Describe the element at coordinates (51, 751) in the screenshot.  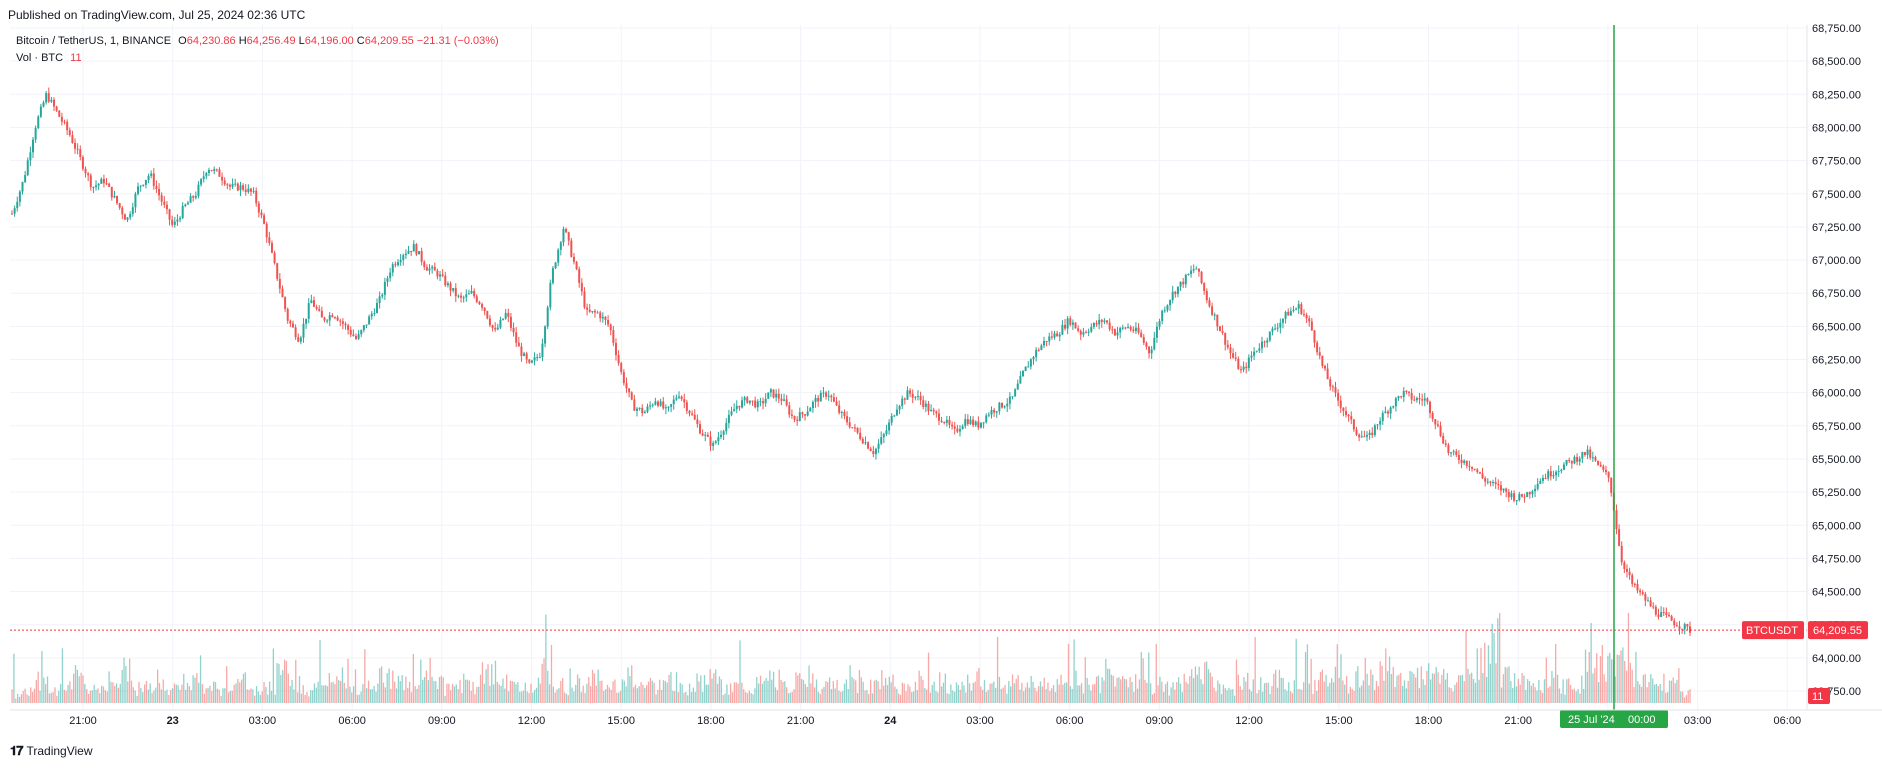
I see `footer-brand: 𝟏𝟕 TradingView` at that location.